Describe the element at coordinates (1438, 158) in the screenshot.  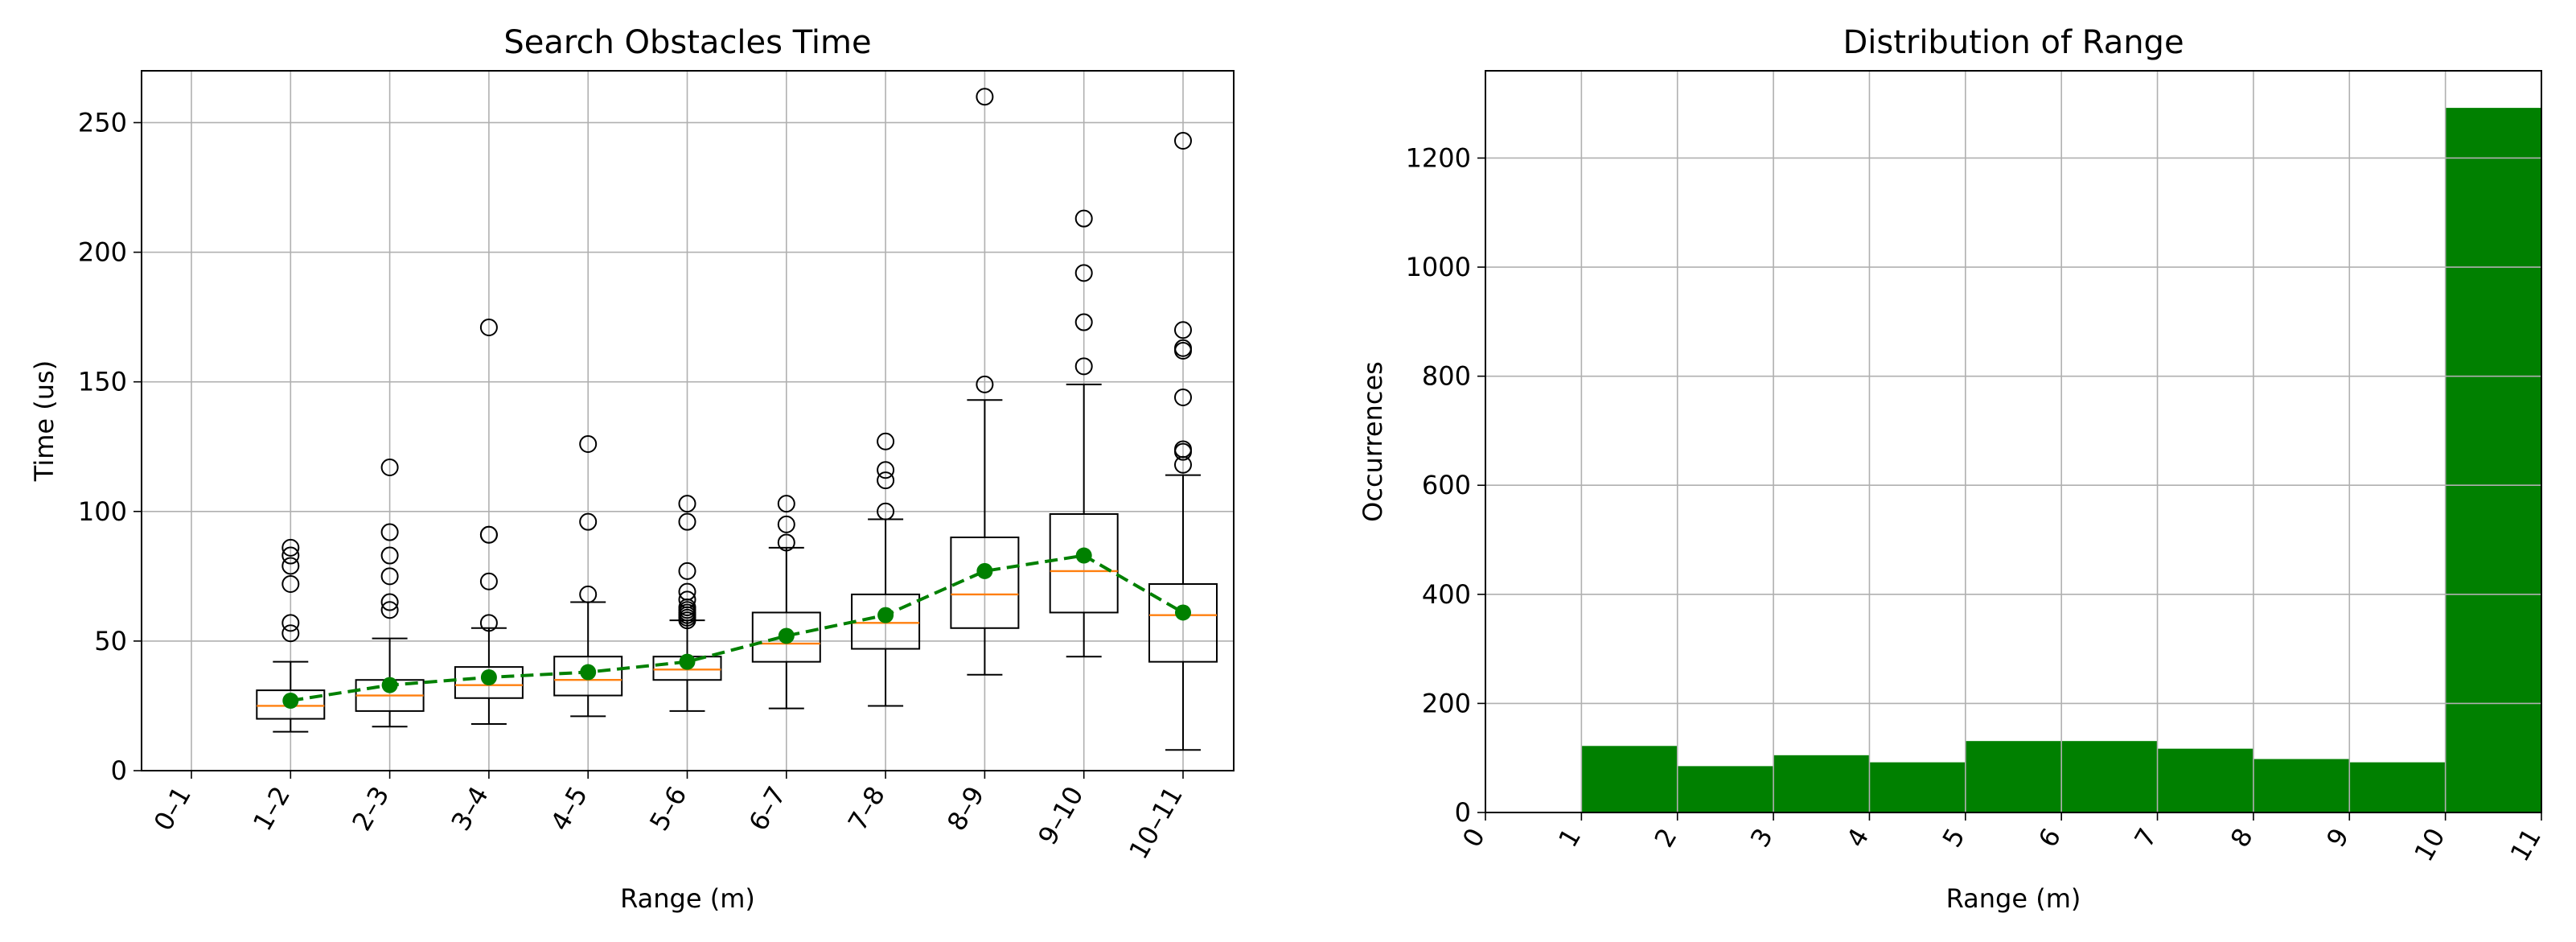
I see `histogram-y-tick-label: 1200` at that location.